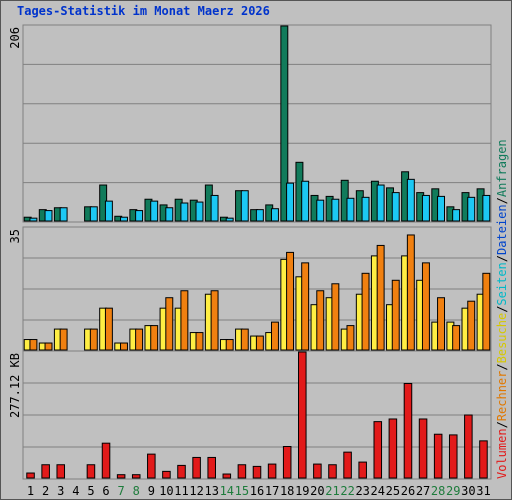 The image size is (512, 500). What do you see at coordinates (483, 491) in the screenshot?
I see `x-tick-label-31: 31` at bounding box center [483, 491].